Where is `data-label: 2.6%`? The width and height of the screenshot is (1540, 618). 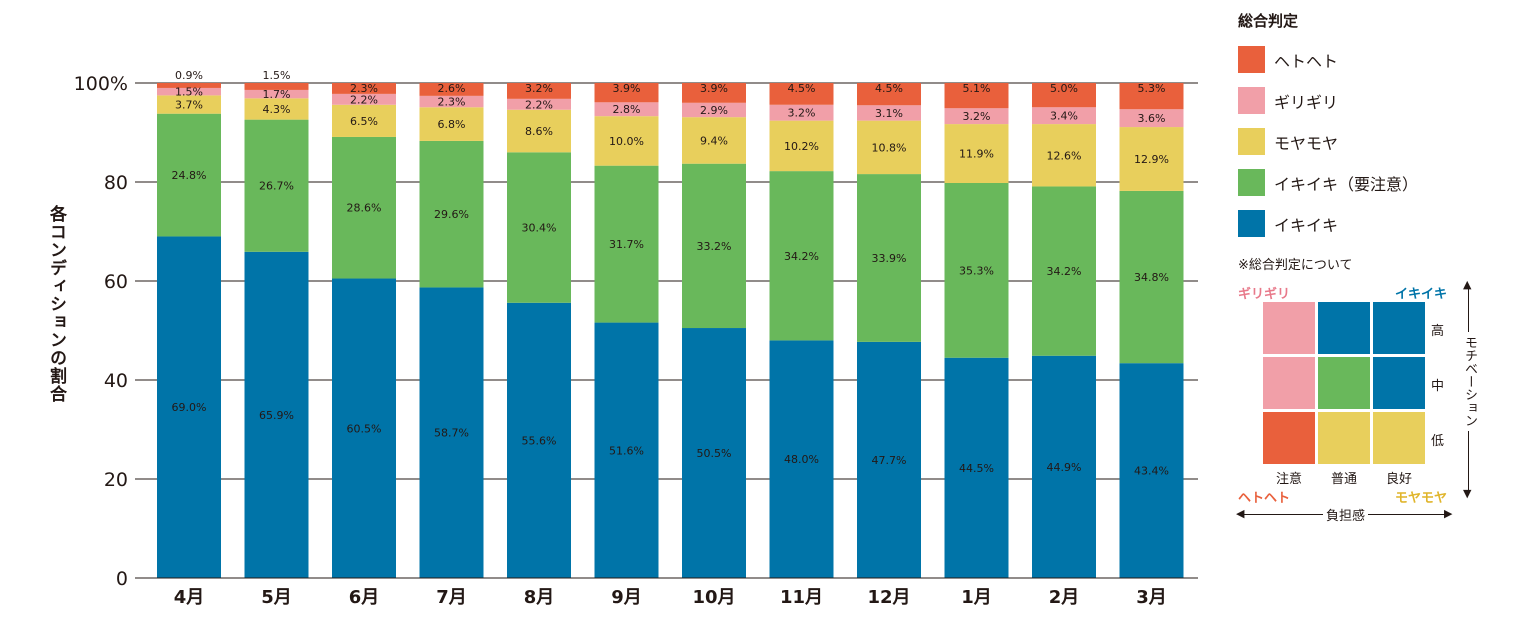
data-label: 2.6% is located at coordinates (452, 88).